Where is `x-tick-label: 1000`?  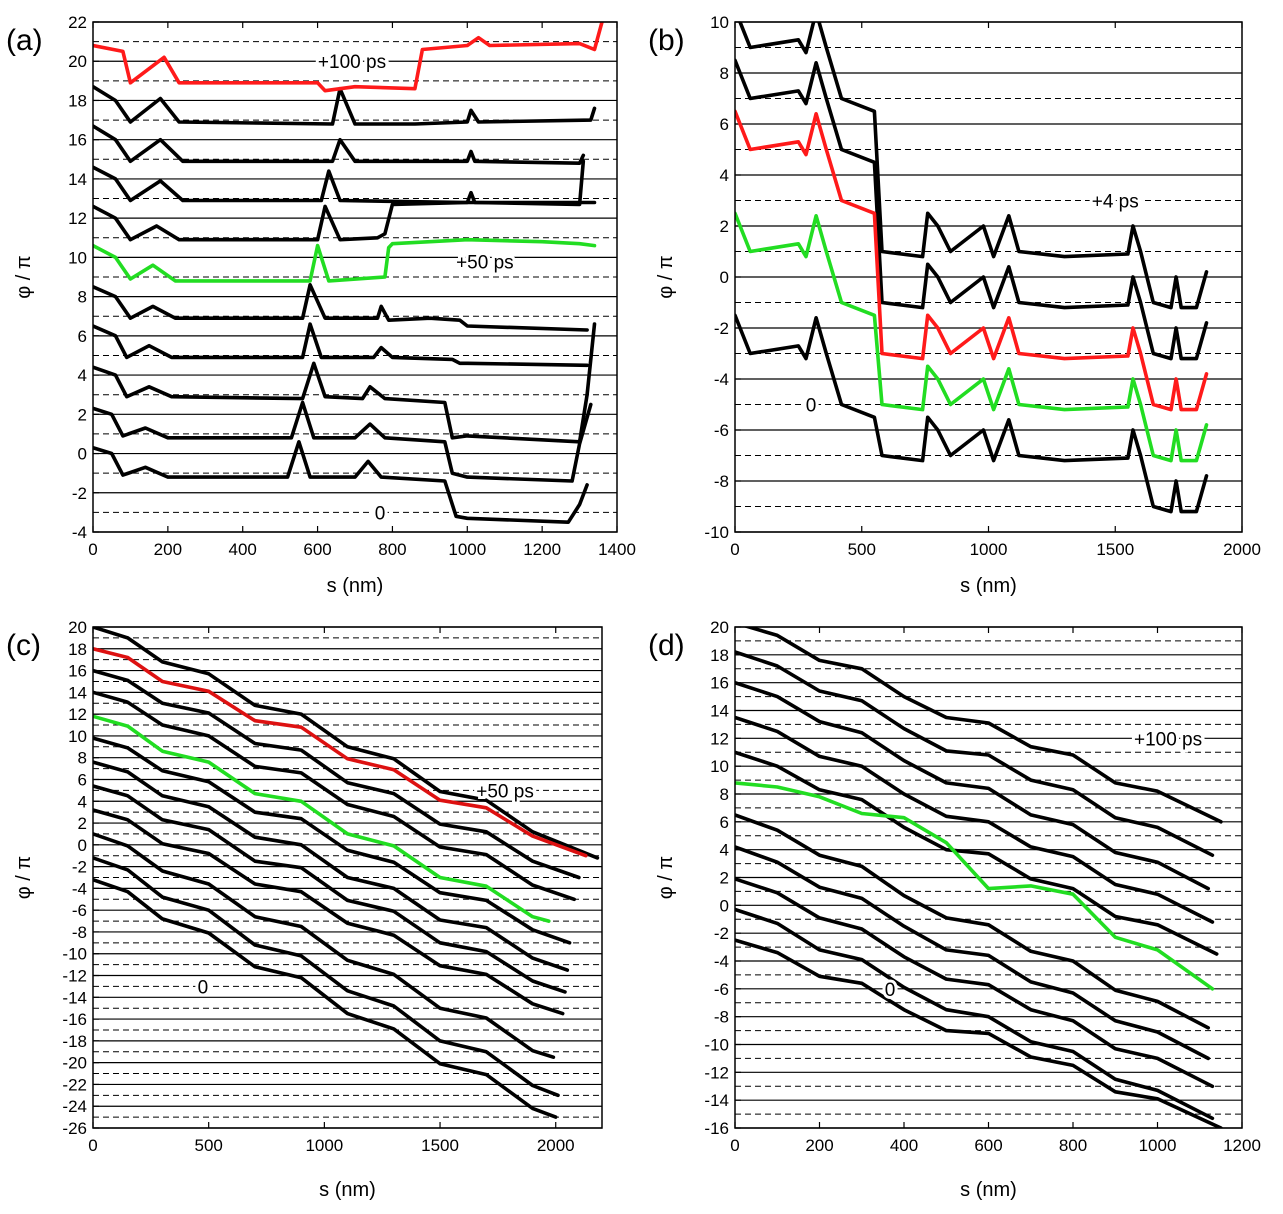 x-tick-label: 1000 is located at coordinates (1158, 1145).